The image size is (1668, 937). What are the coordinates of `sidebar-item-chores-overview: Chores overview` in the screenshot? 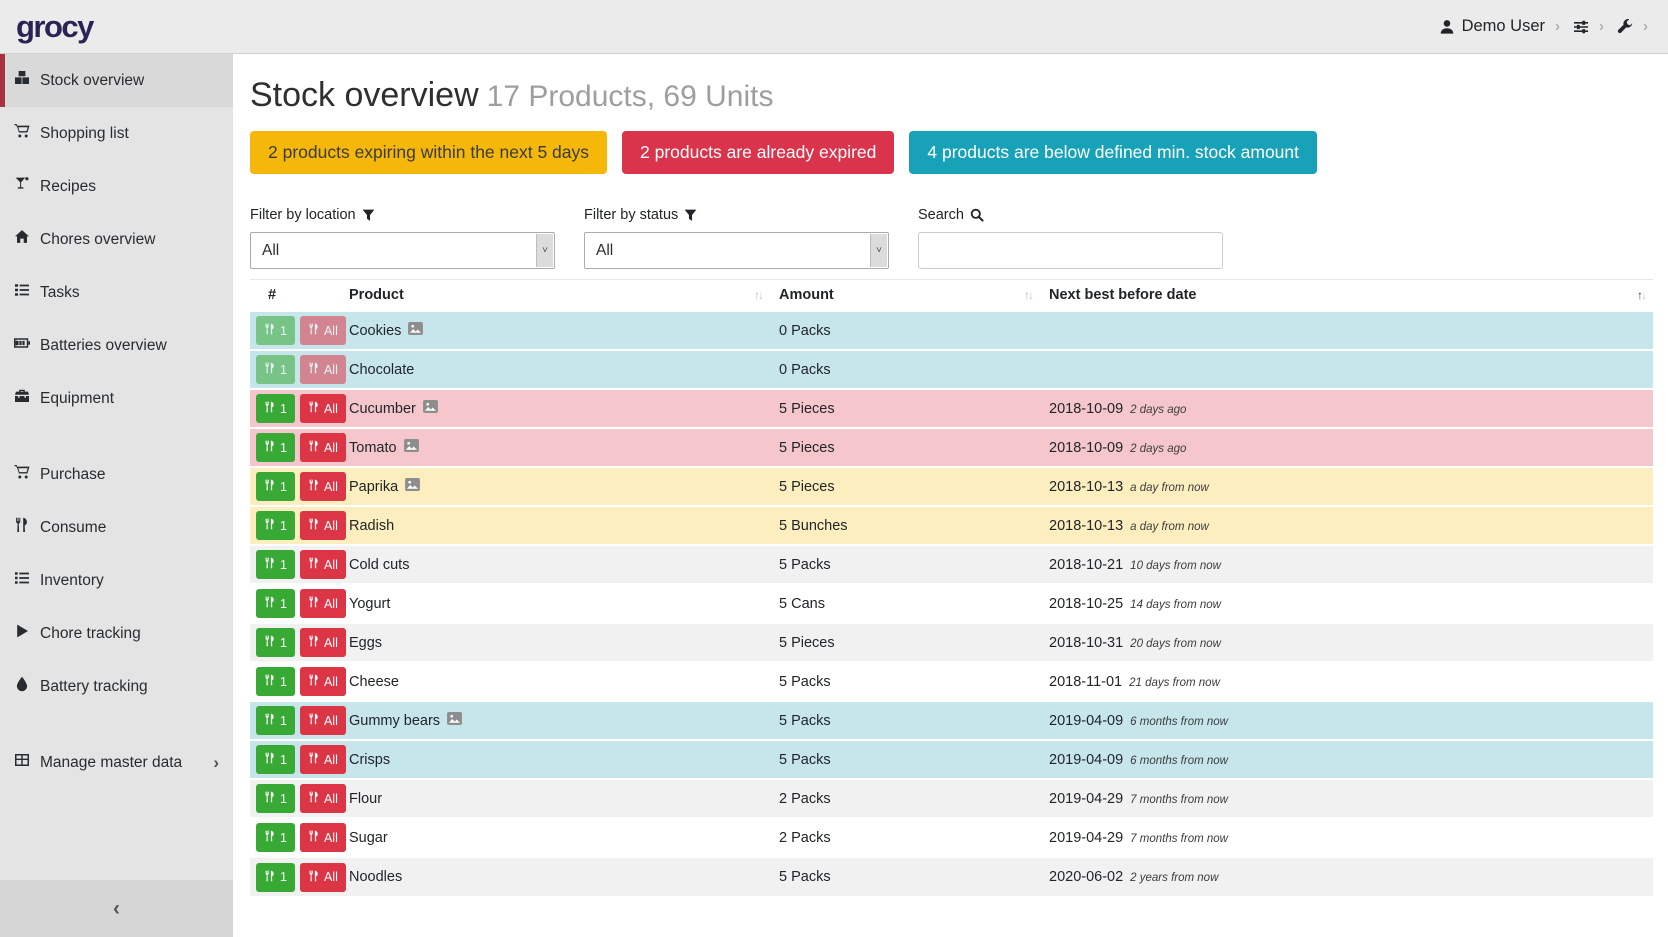 It's located at (116, 239).